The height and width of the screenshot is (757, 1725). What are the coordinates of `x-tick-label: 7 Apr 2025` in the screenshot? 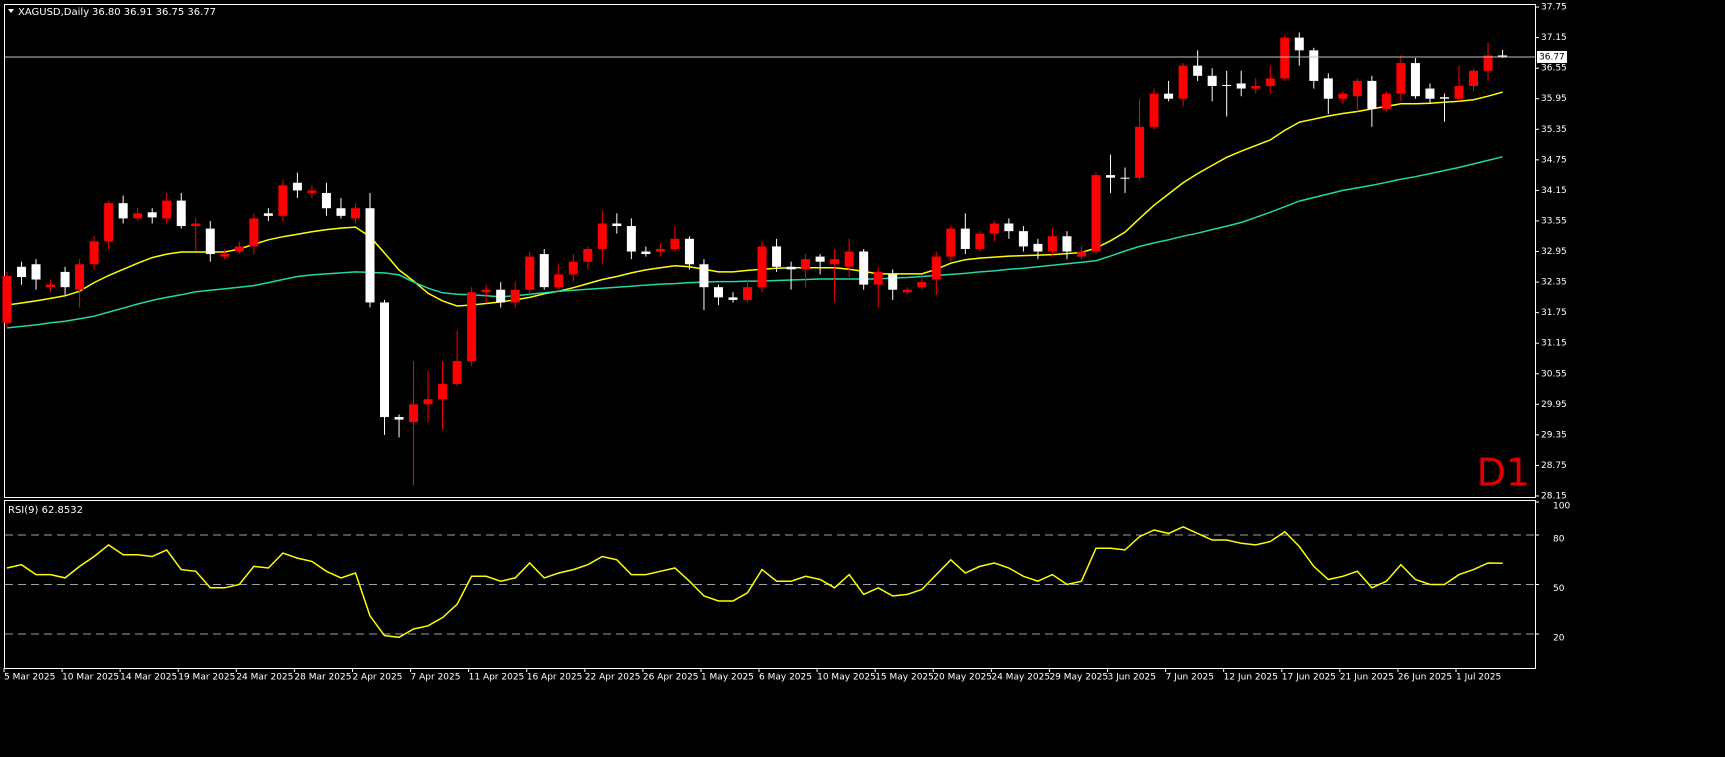 It's located at (436, 678).